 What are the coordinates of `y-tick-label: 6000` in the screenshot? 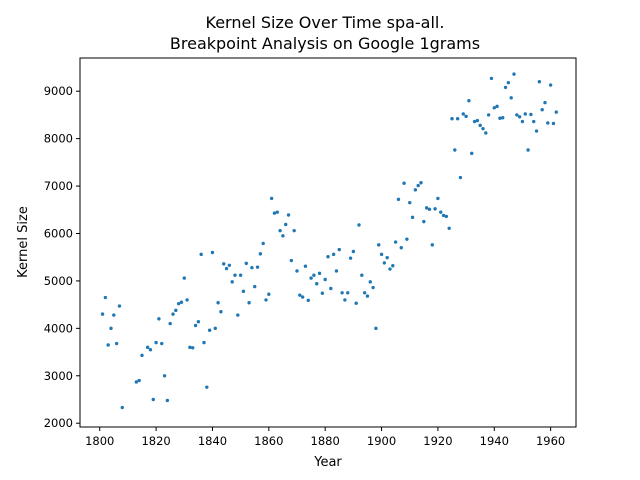 It's located at (58, 233).